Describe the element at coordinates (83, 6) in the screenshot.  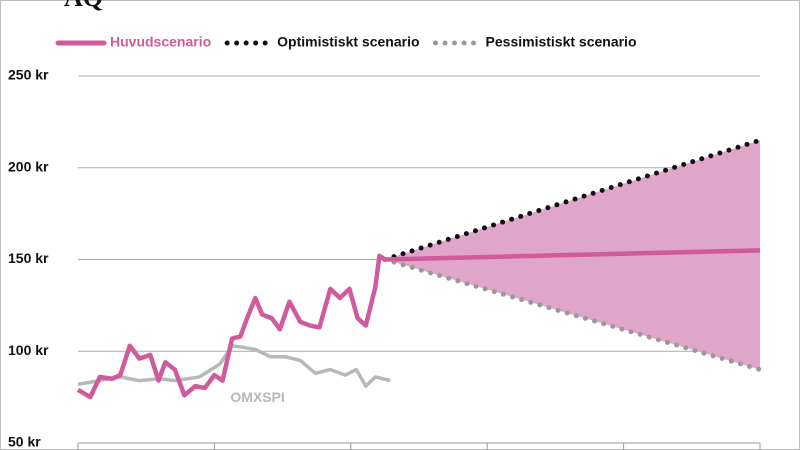
I see `chart-title: AQ` at that location.